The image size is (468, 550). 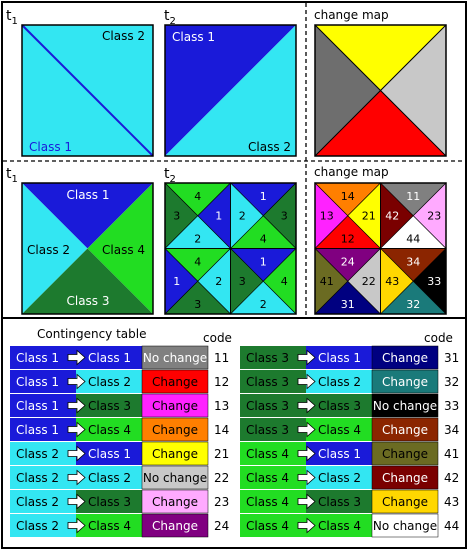 What do you see at coordinates (91, 334) in the screenshot?
I see `contingency-title: Contingency table` at bounding box center [91, 334].